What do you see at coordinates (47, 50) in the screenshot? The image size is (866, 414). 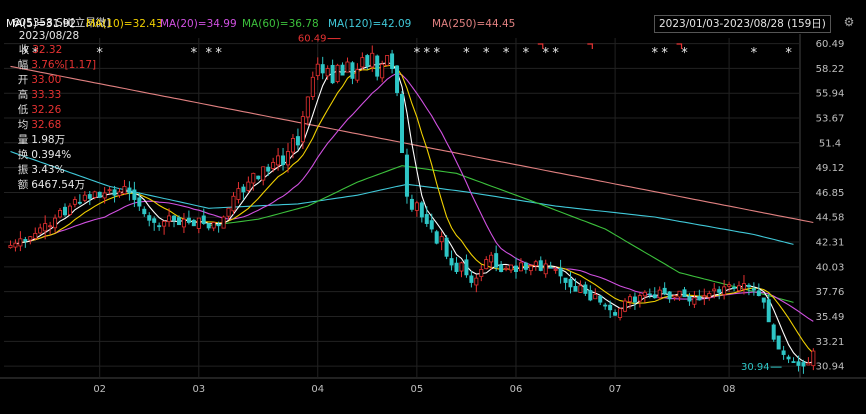 I see `close-value: 32.32` at bounding box center [47, 50].